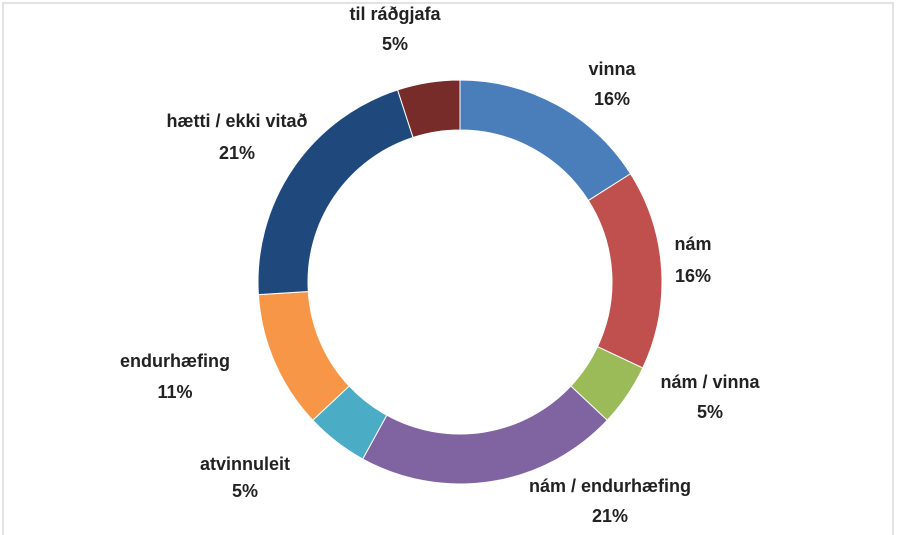 Image resolution: width=902 pixels, height=535 pixels. I want to click on category-label: nám, so click(692, 244).